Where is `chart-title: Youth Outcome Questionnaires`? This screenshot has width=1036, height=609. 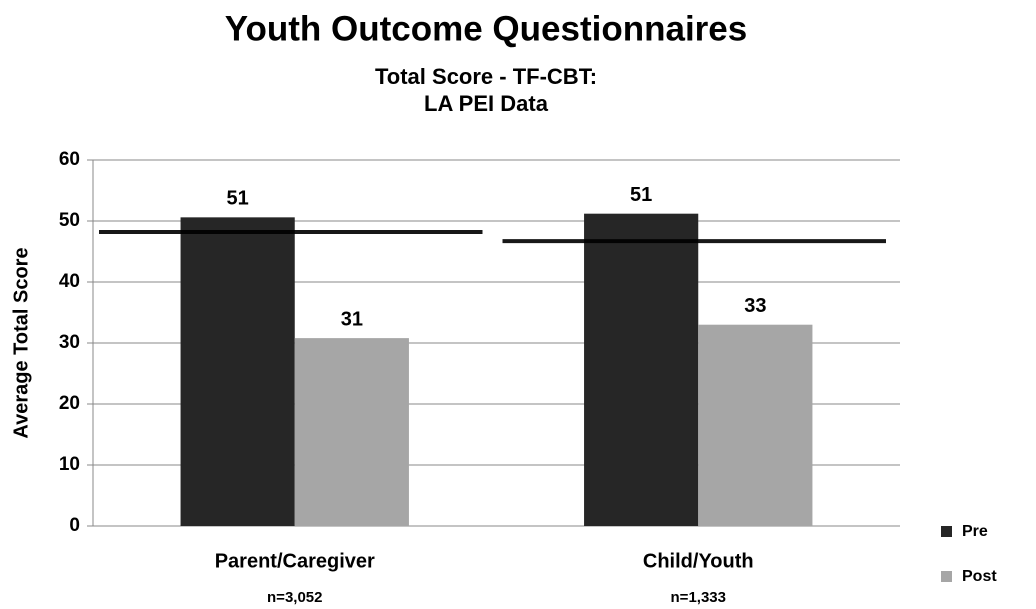
chart-title: Youth Outcome Questionnaires is located at coordinates (486, 28).